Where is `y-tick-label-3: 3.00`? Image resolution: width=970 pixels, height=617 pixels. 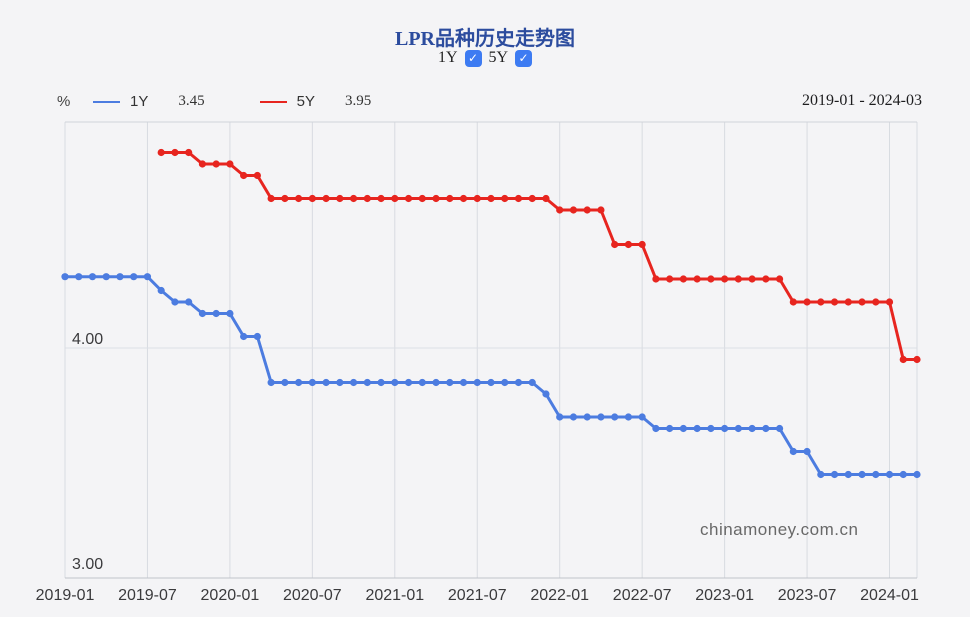
y-tick-label-3: 3.00 is located at coordinates (88, 564).